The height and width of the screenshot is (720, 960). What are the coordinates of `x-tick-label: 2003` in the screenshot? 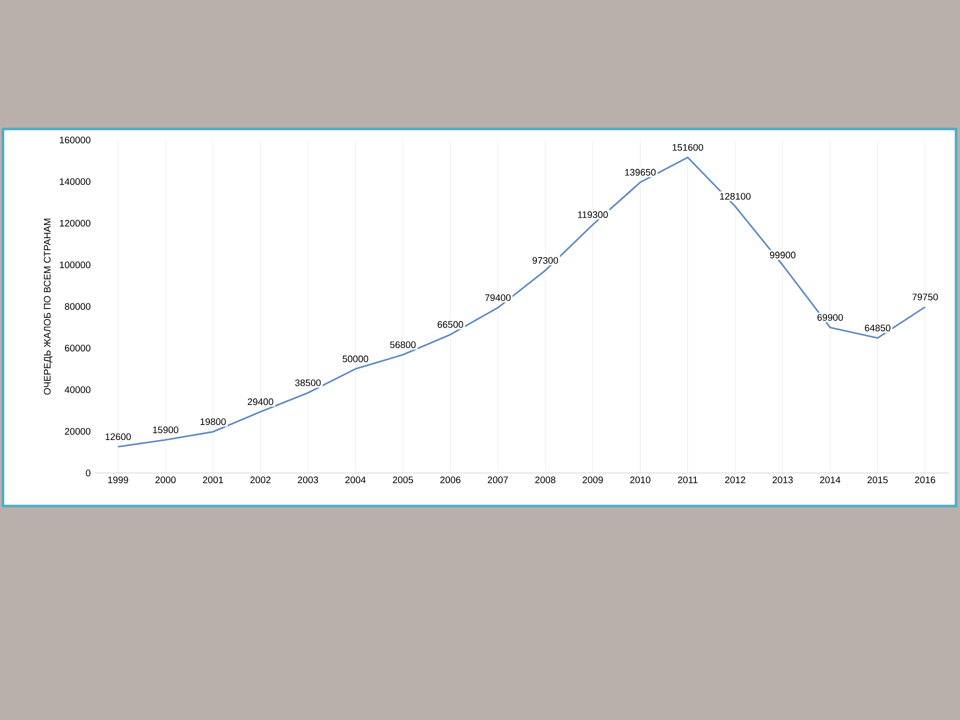 It's located at (308, 480).